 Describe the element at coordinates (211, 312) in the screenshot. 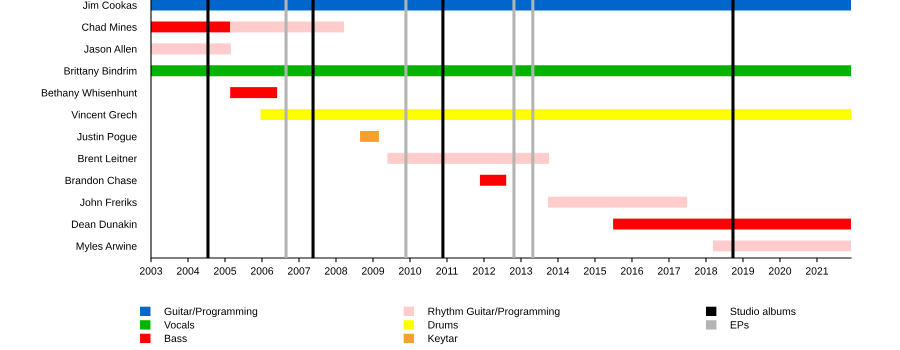

I see `legend-label: Guitar/Programming` at that location.